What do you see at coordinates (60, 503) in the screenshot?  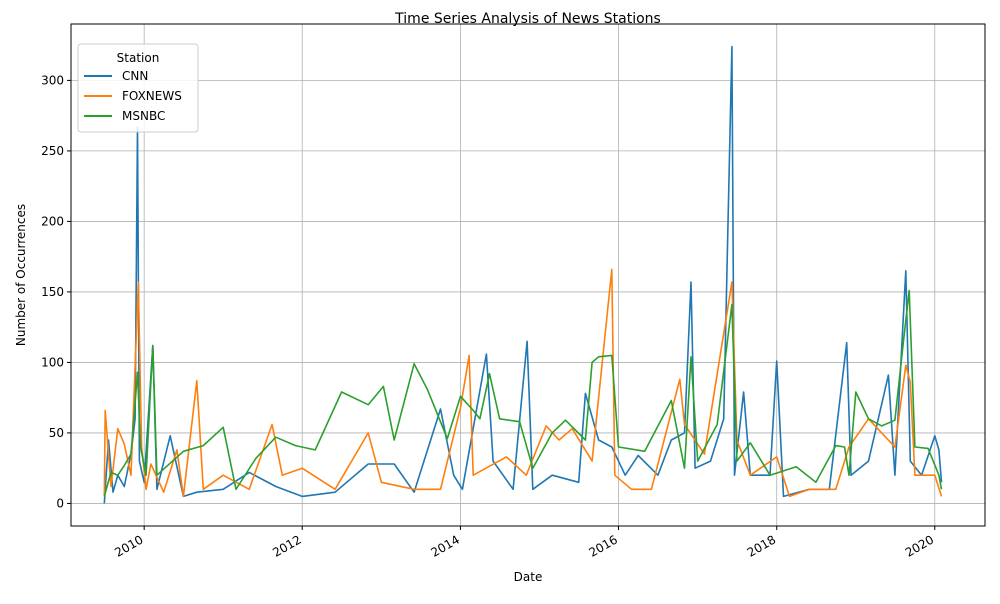 I see `y-tick-label: 0` at bounding box center [60, 503].